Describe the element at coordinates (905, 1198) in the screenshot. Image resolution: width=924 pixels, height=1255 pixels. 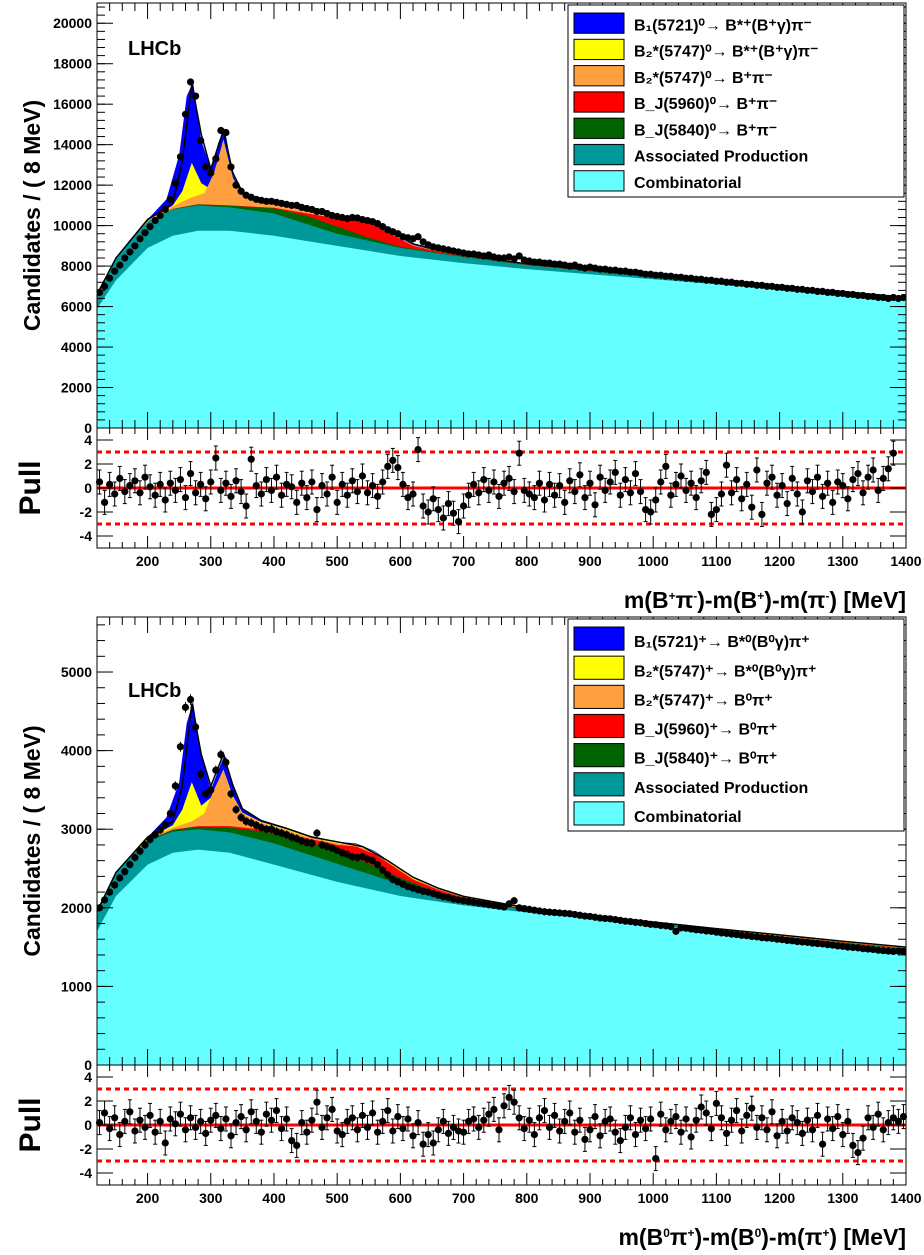
I see `x-tick-label: 1400` at that location.